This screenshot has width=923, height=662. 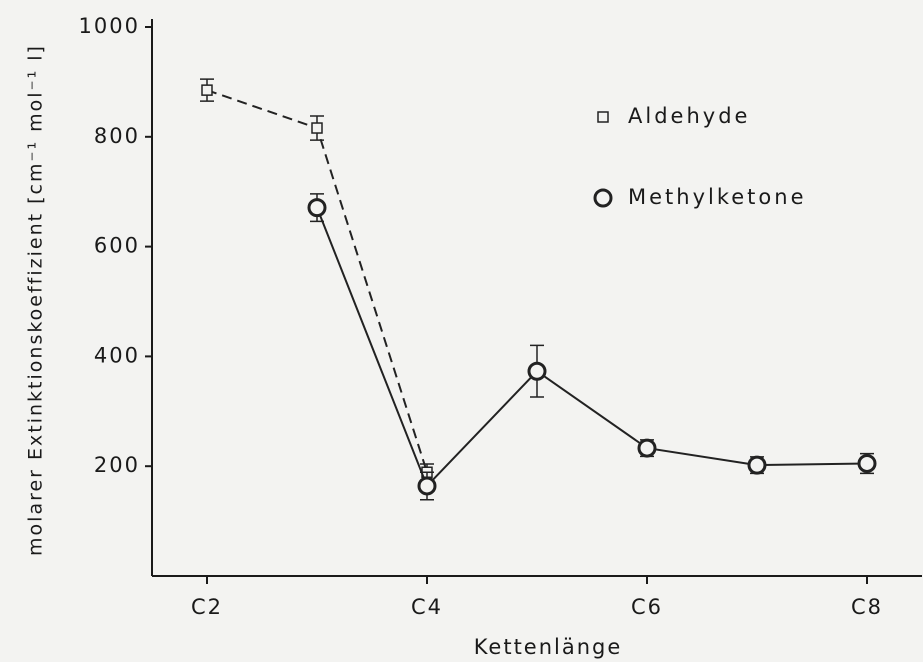 What do you see at coordinates (207, 607) in the screenshot?
I see `x-tick-label: C2` at bounding box center [207, 607].